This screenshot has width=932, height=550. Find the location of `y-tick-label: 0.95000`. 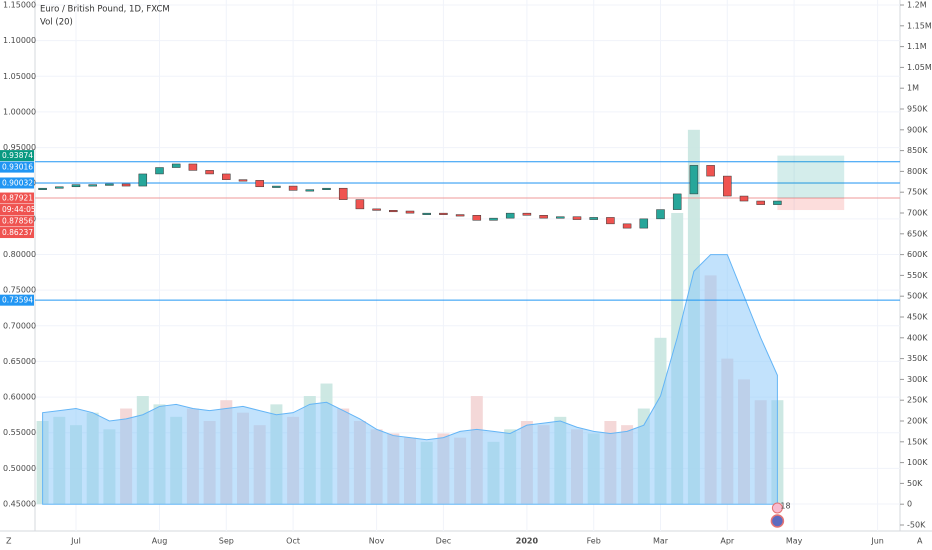

y-tick-label: 0.95000 is located at coordinates (19, 147).